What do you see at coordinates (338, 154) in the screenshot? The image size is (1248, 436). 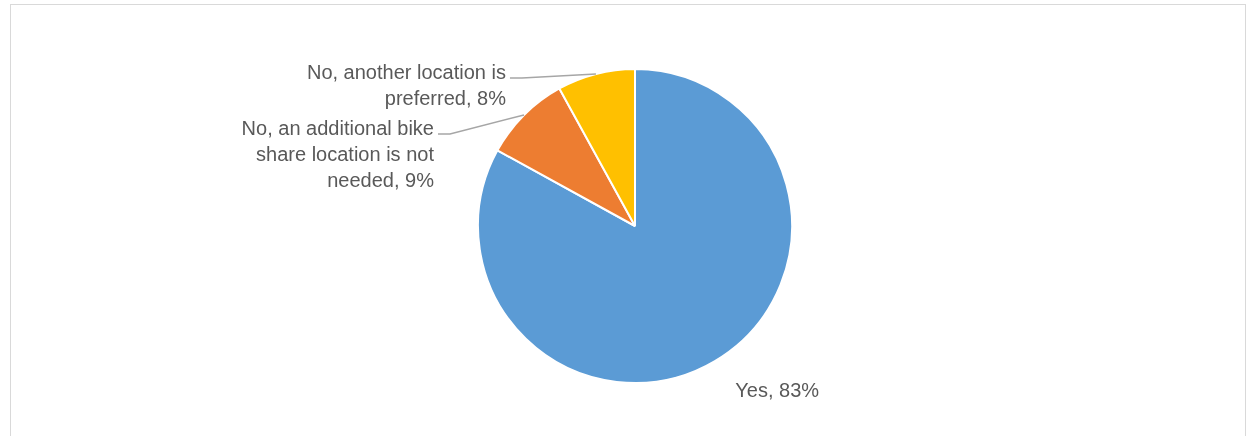 I see `slice-label: No, an additional bike share location is not needed, 9%` at bounding box center [338, 154].